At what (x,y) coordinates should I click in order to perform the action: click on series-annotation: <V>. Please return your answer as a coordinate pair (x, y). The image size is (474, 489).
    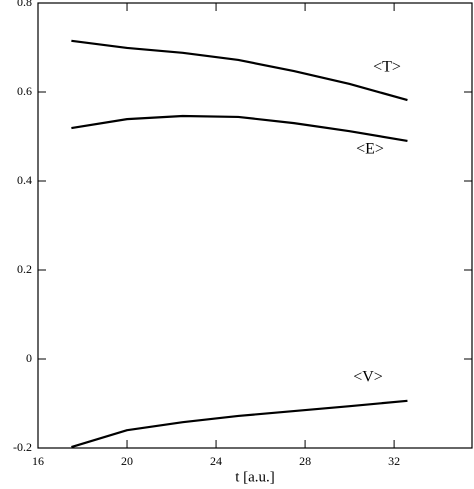
    Looking at the image, I should click on (368, 377).